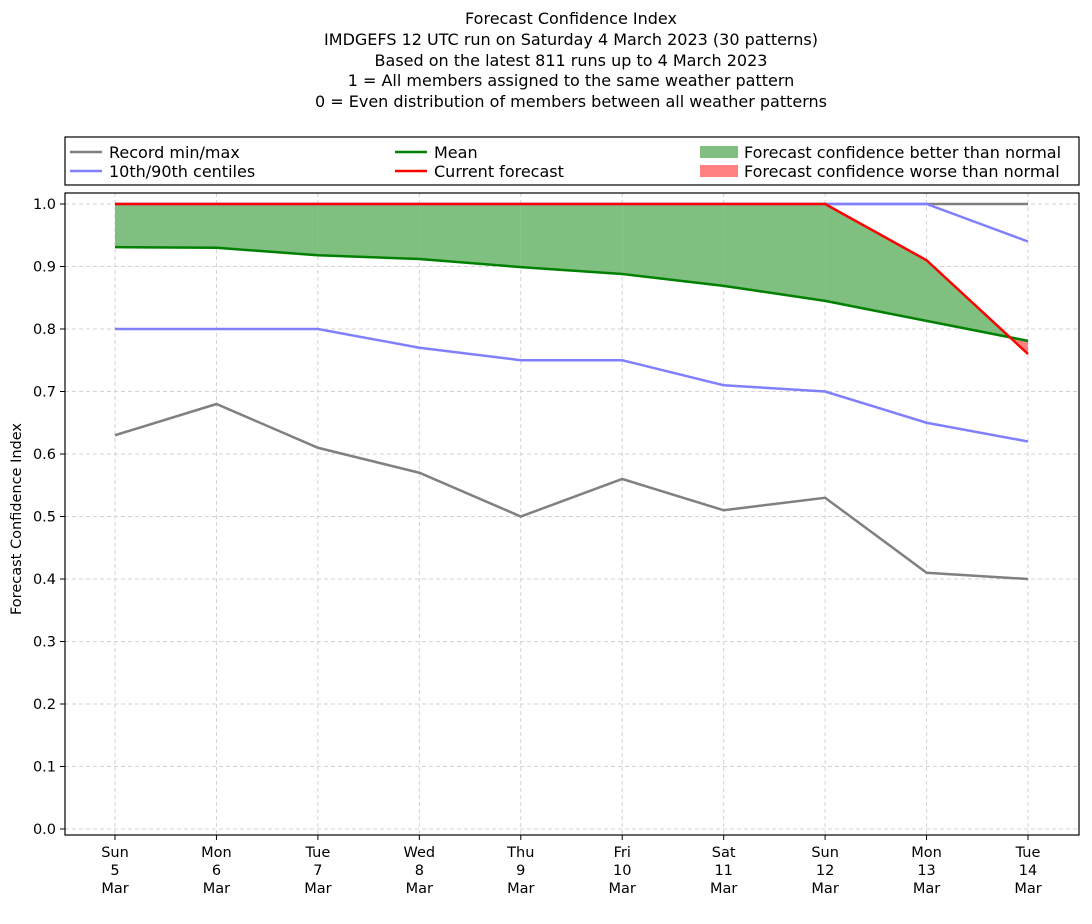 The height and width of the screenshot is (924, 1092). Describe the element at coordinates (44, 518) in the screenshot. I see `y-tick-label: 0.5` at that location.